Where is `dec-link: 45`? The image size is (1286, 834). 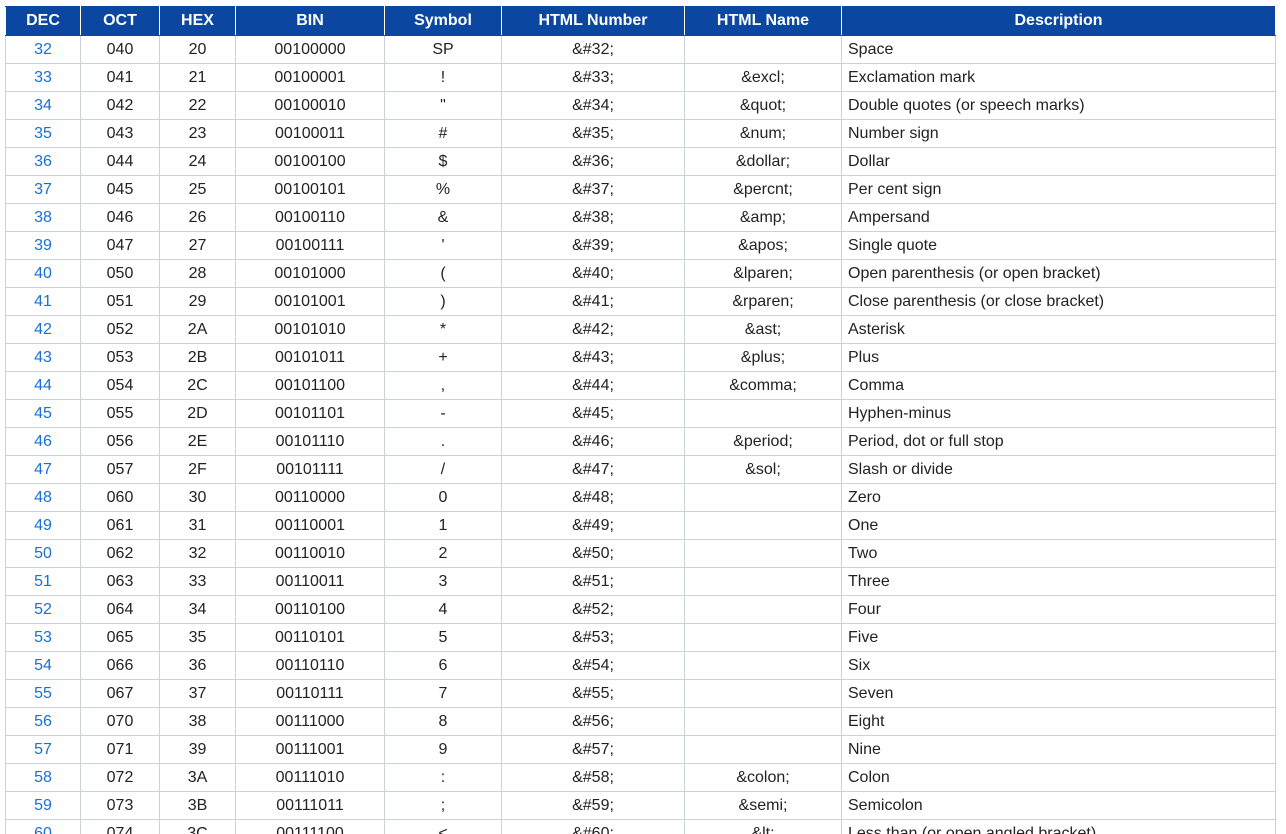 dec-link: 45 is located at coordinates (43, 413).